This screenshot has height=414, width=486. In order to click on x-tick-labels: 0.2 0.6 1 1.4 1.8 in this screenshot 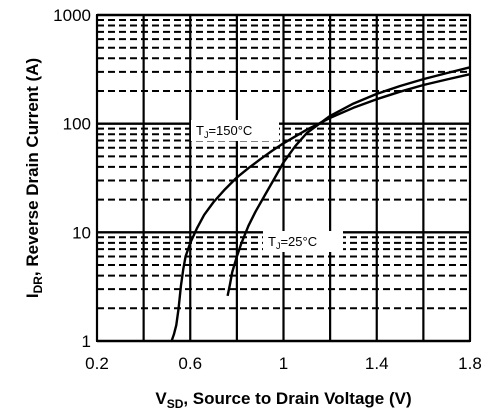, I will do `click(283, 363)`.